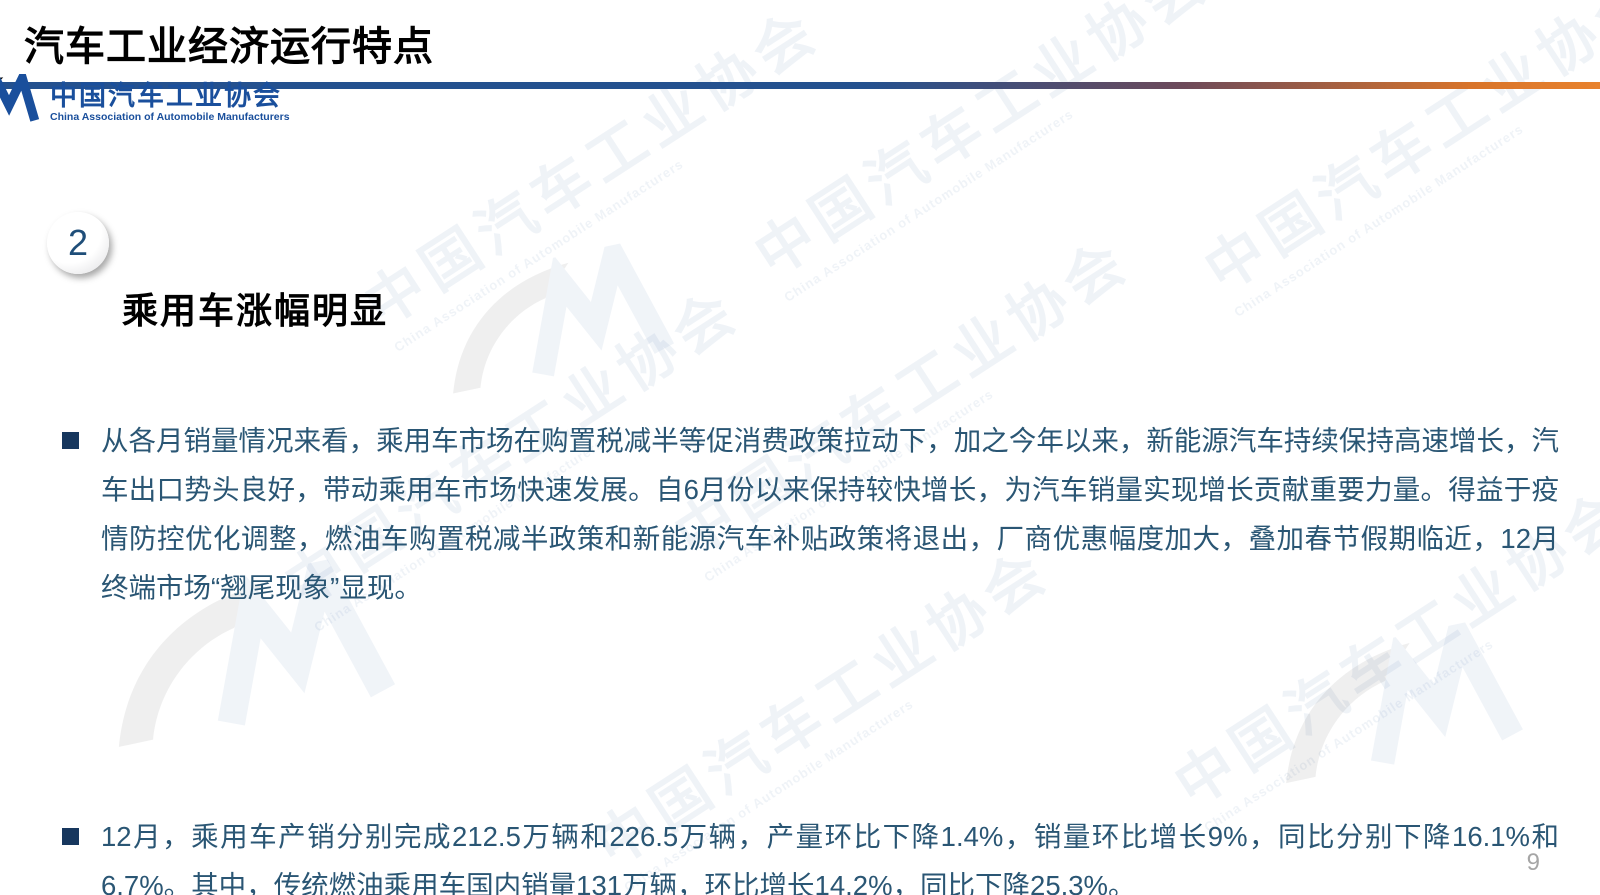 The width and height of the screenshot is (1600, 895). What do you see at coordinates (166, 96) in the screenshot?
I see `logo-text-cn: 中国汽车工业协会` at bounding box center [166, 96].